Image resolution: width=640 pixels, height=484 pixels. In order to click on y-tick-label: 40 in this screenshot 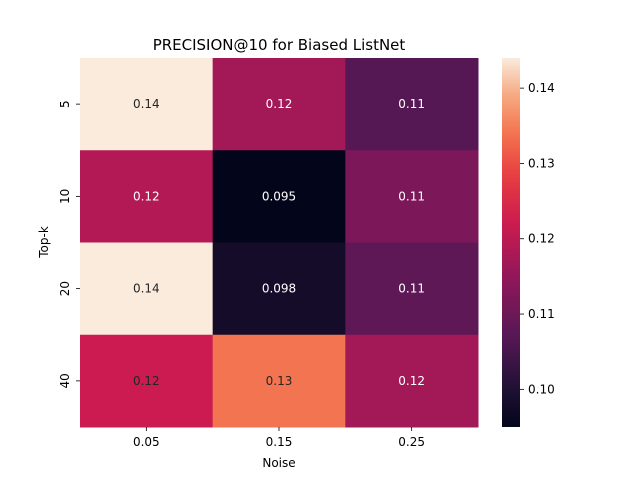, I will do `click(65, 380)`.